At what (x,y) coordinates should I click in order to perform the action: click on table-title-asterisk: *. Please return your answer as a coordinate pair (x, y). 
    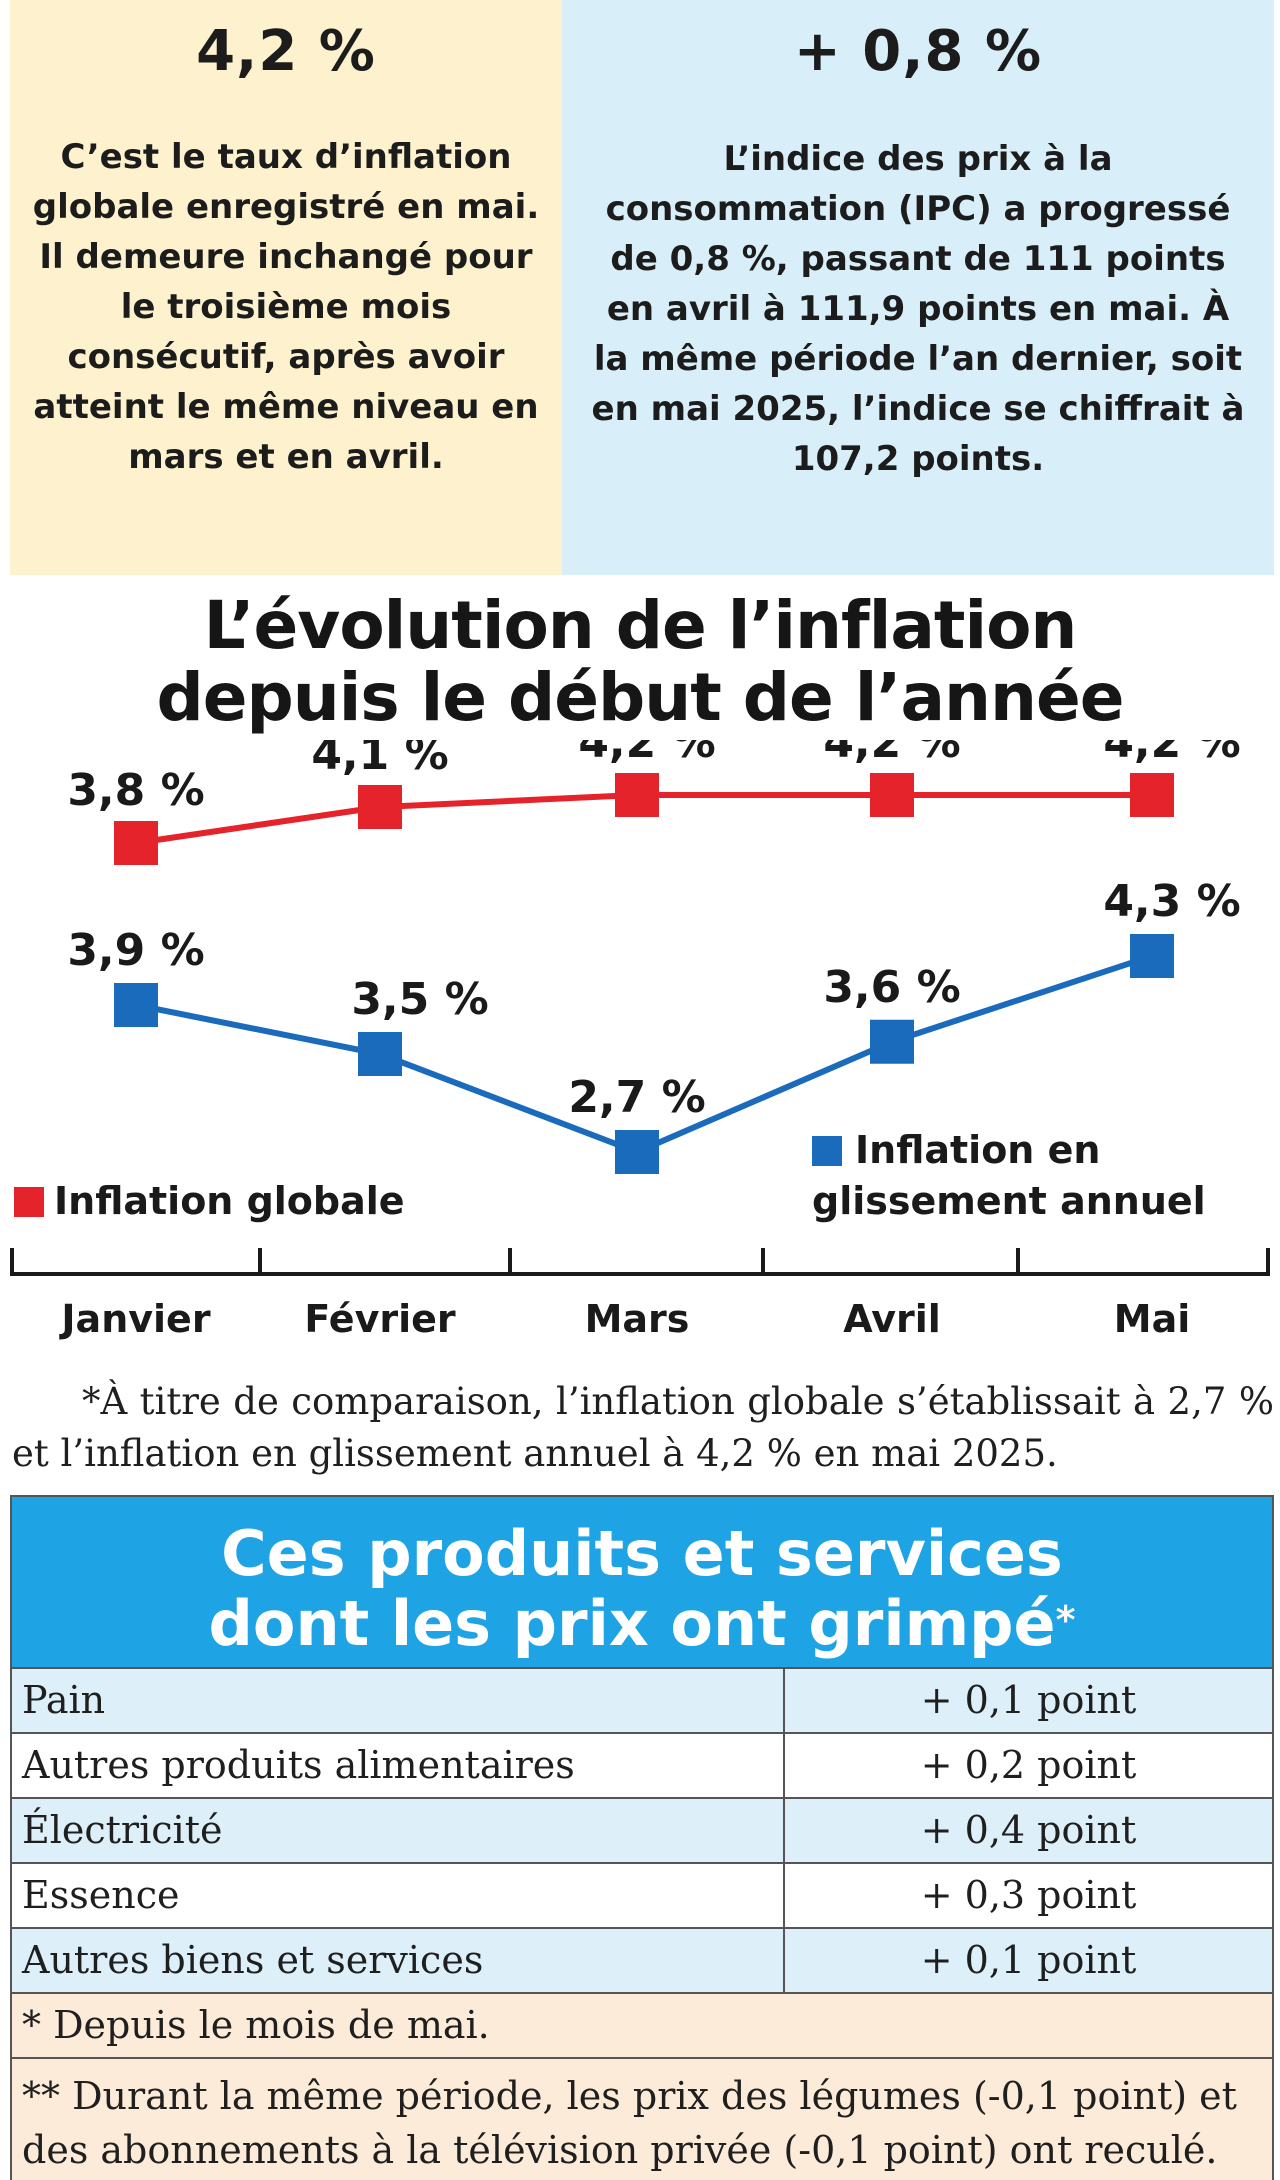
    Looking at the image, I should click on (1065, 1620).